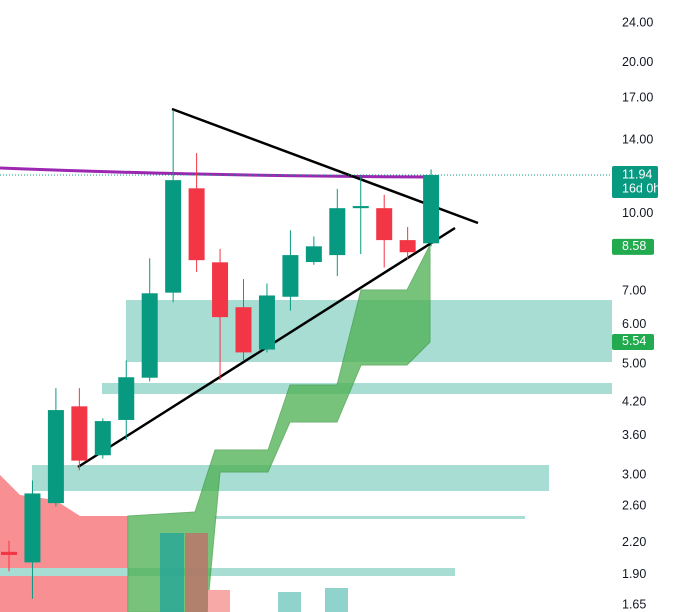 The height and width of the screenshot is (612, 676). What do you see at coordinates (634, 364) in the screenshot?
I see `y-tick-label: 5.00` at bounding box center [634, 364].